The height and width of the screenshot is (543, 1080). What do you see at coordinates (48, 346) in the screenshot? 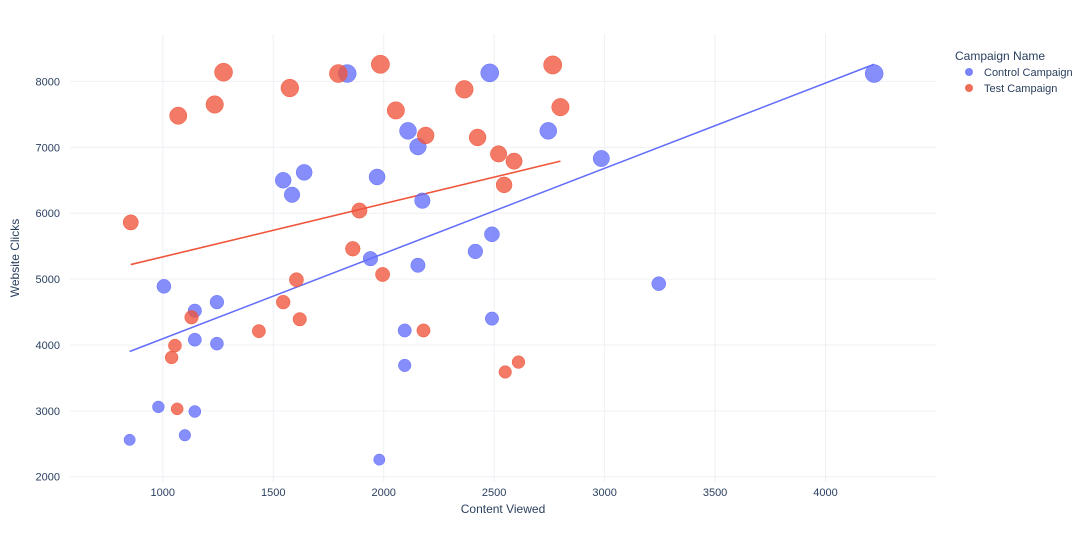
I see `y-tick-label: 4000` at bounding box center [48, 346].